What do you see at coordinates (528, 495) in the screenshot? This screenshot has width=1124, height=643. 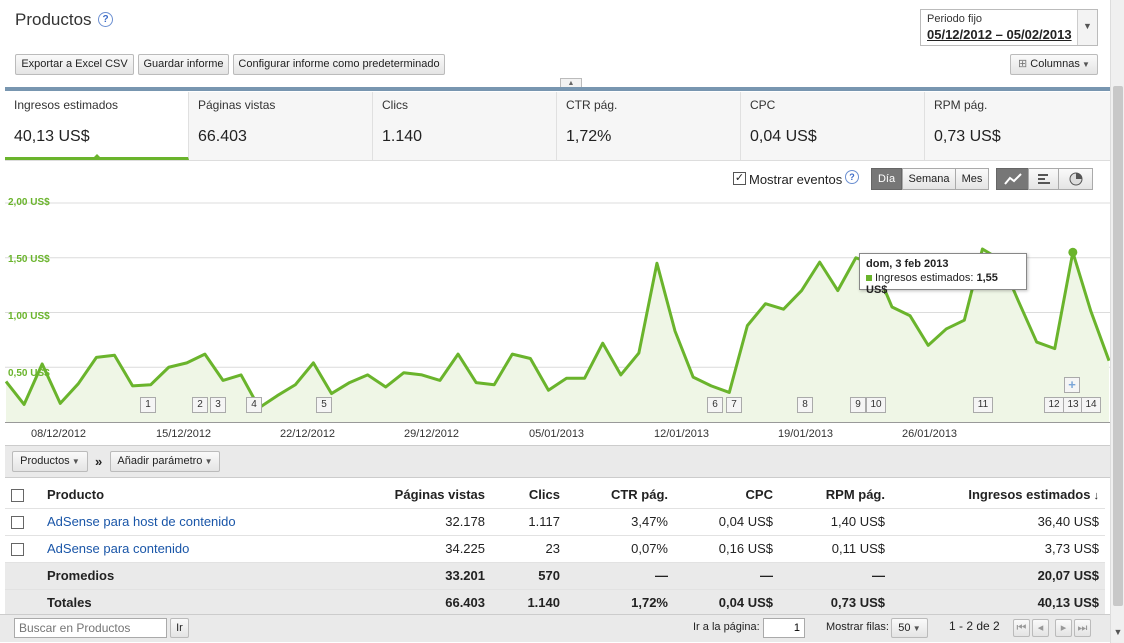 I see `col-clicks: Clics` at bounding box center [528, 495].